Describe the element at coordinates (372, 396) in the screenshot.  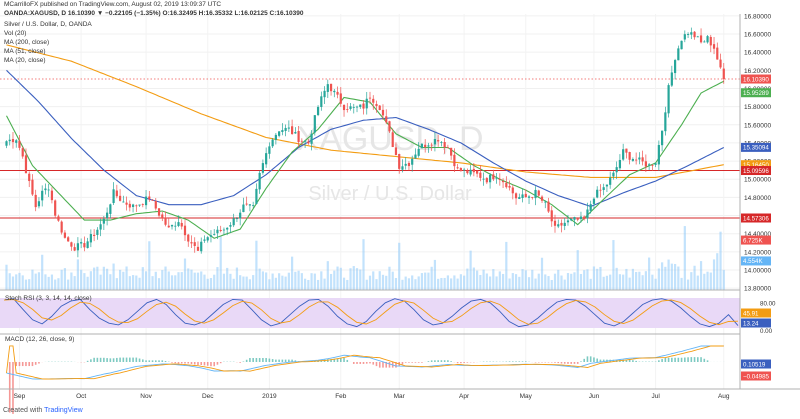
I see `time-axis: Sep Oct Nov Dec 2019 Feb Mar Apr May Jun Jul Aug` at that location.